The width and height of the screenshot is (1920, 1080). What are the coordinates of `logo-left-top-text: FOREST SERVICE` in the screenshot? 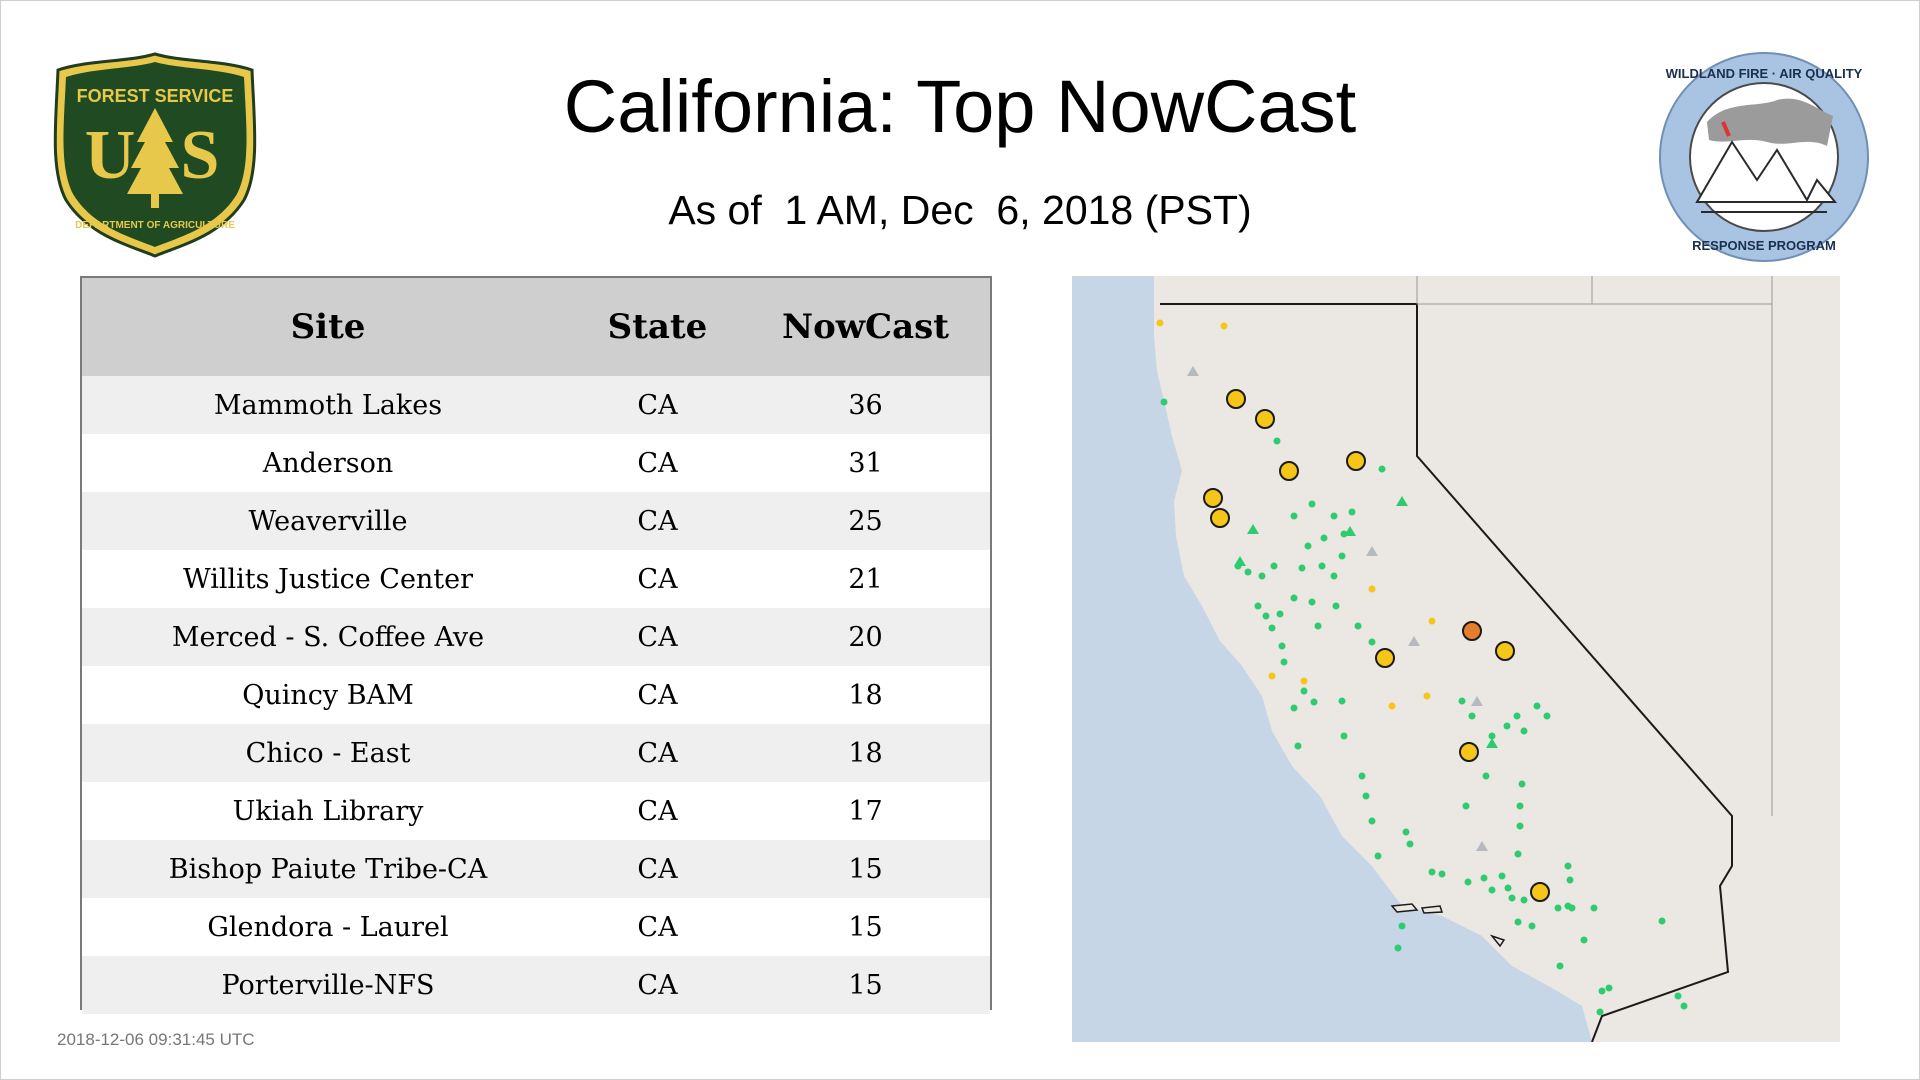 It's located at (155, 96).